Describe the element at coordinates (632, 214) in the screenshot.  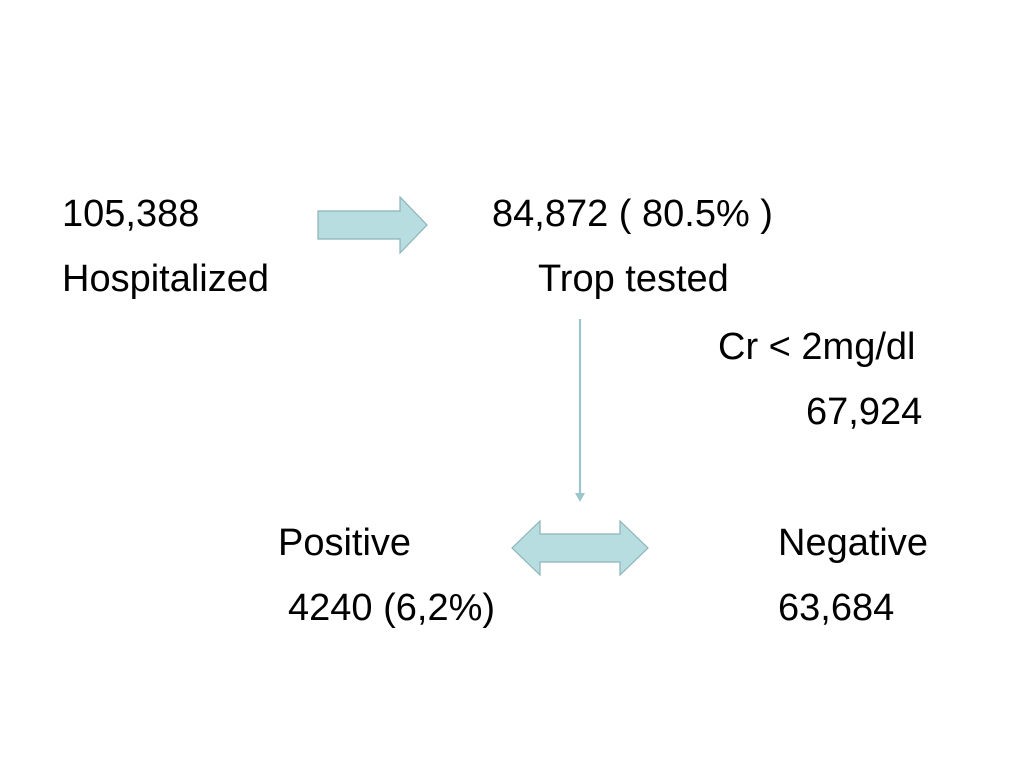
I see `trop-tested-count: 84,872 ( 80.5% )` at that location.